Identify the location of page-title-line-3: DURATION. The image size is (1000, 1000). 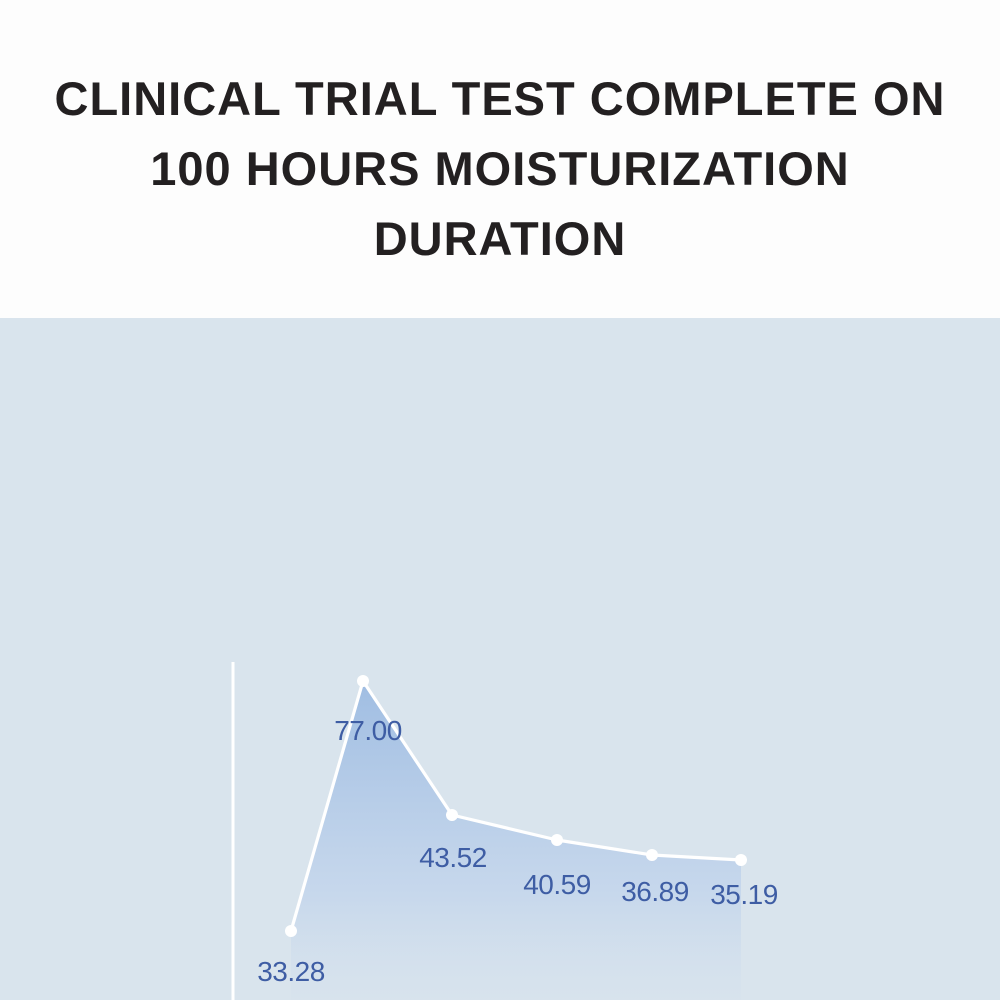
(500, 238).